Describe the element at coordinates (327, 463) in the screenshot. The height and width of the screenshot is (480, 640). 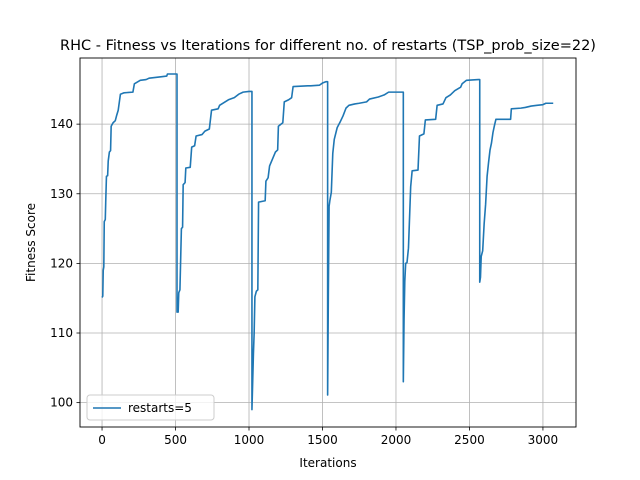
I see `x-axis-title: Iterations` at that location.